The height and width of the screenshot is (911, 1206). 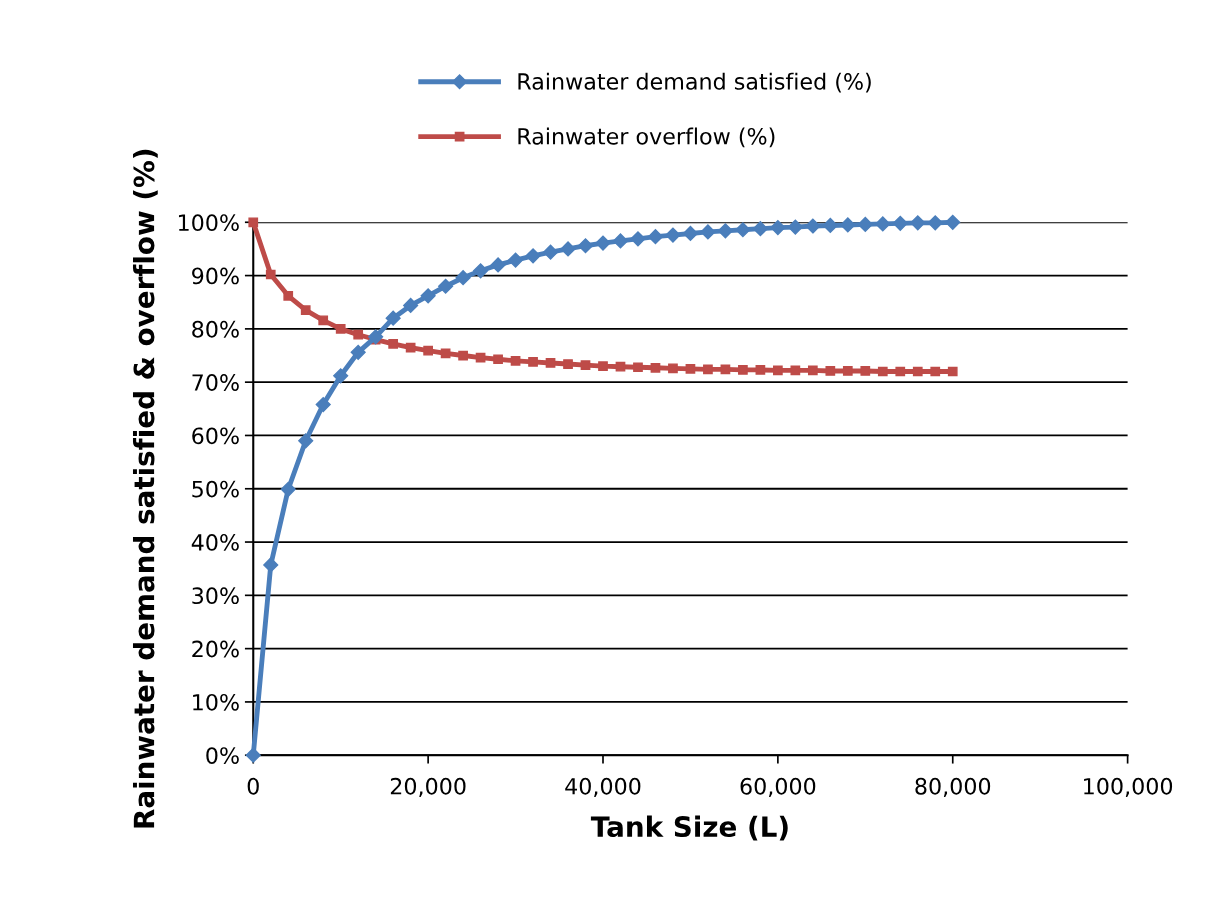 What do you see at coordinates (694, 82) in the screenshot?
I see `legend-label: Rainwater demand satisfied (%)` at bounding box center [694, 82].